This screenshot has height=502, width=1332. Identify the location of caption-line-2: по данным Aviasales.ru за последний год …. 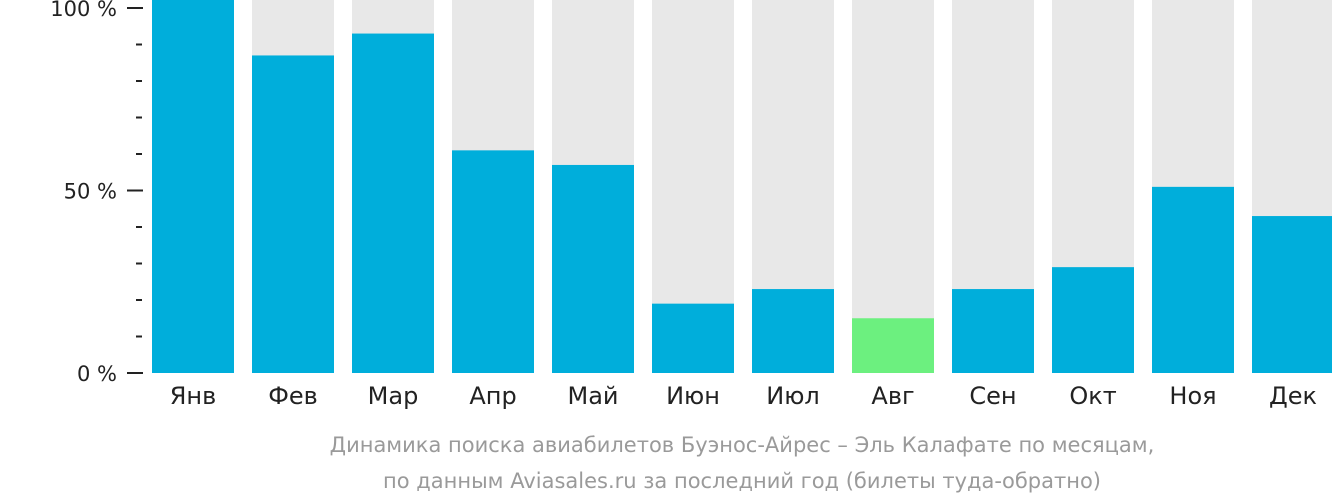
(742, 481).